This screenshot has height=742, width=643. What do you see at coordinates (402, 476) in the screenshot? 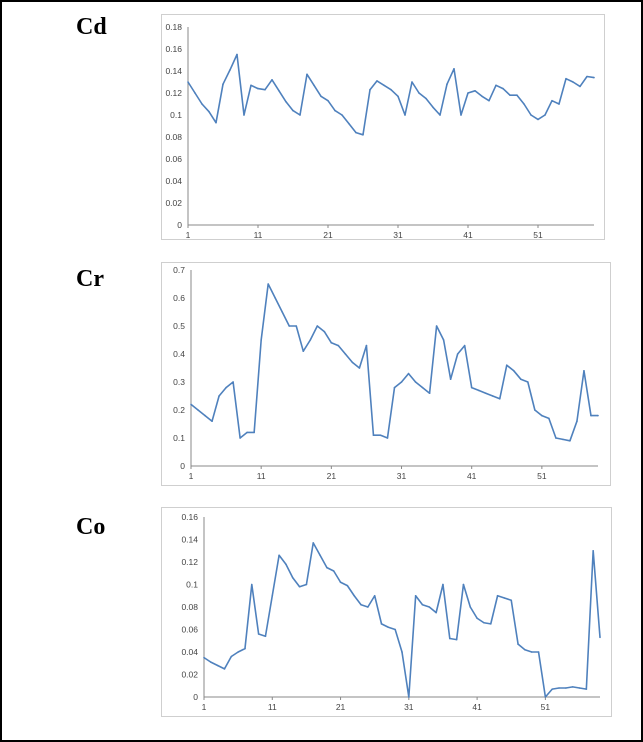
I see `chart-cr-x-tick-label: 31` at bounding box center [402, 476].